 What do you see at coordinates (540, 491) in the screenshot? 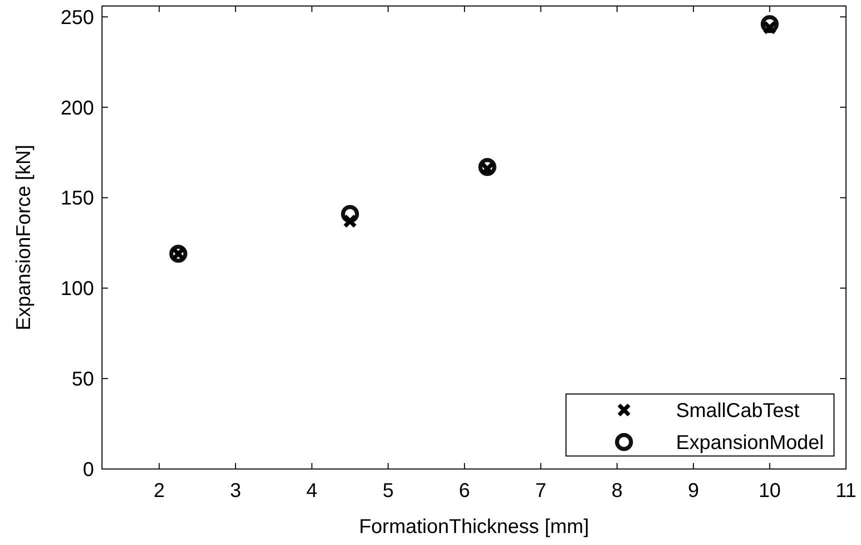
I see `x-tick-label: 7` at bounding box center [540, 491].